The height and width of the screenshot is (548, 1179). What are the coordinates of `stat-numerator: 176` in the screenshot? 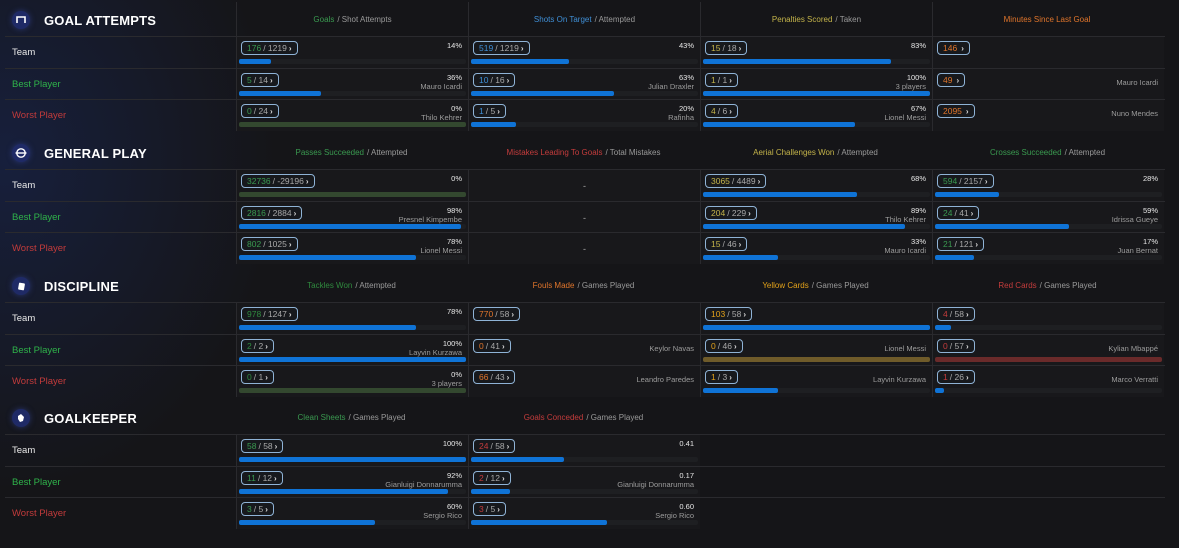 It's located at (254, 48).